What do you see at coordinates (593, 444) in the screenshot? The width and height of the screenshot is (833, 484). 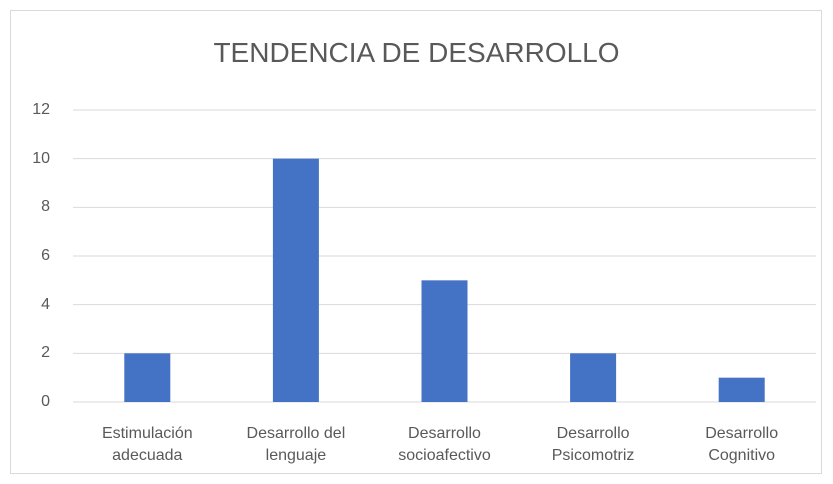 I see `x-tick-label: Desarrollo Psicomotriz` at bounding box center [593, 444].